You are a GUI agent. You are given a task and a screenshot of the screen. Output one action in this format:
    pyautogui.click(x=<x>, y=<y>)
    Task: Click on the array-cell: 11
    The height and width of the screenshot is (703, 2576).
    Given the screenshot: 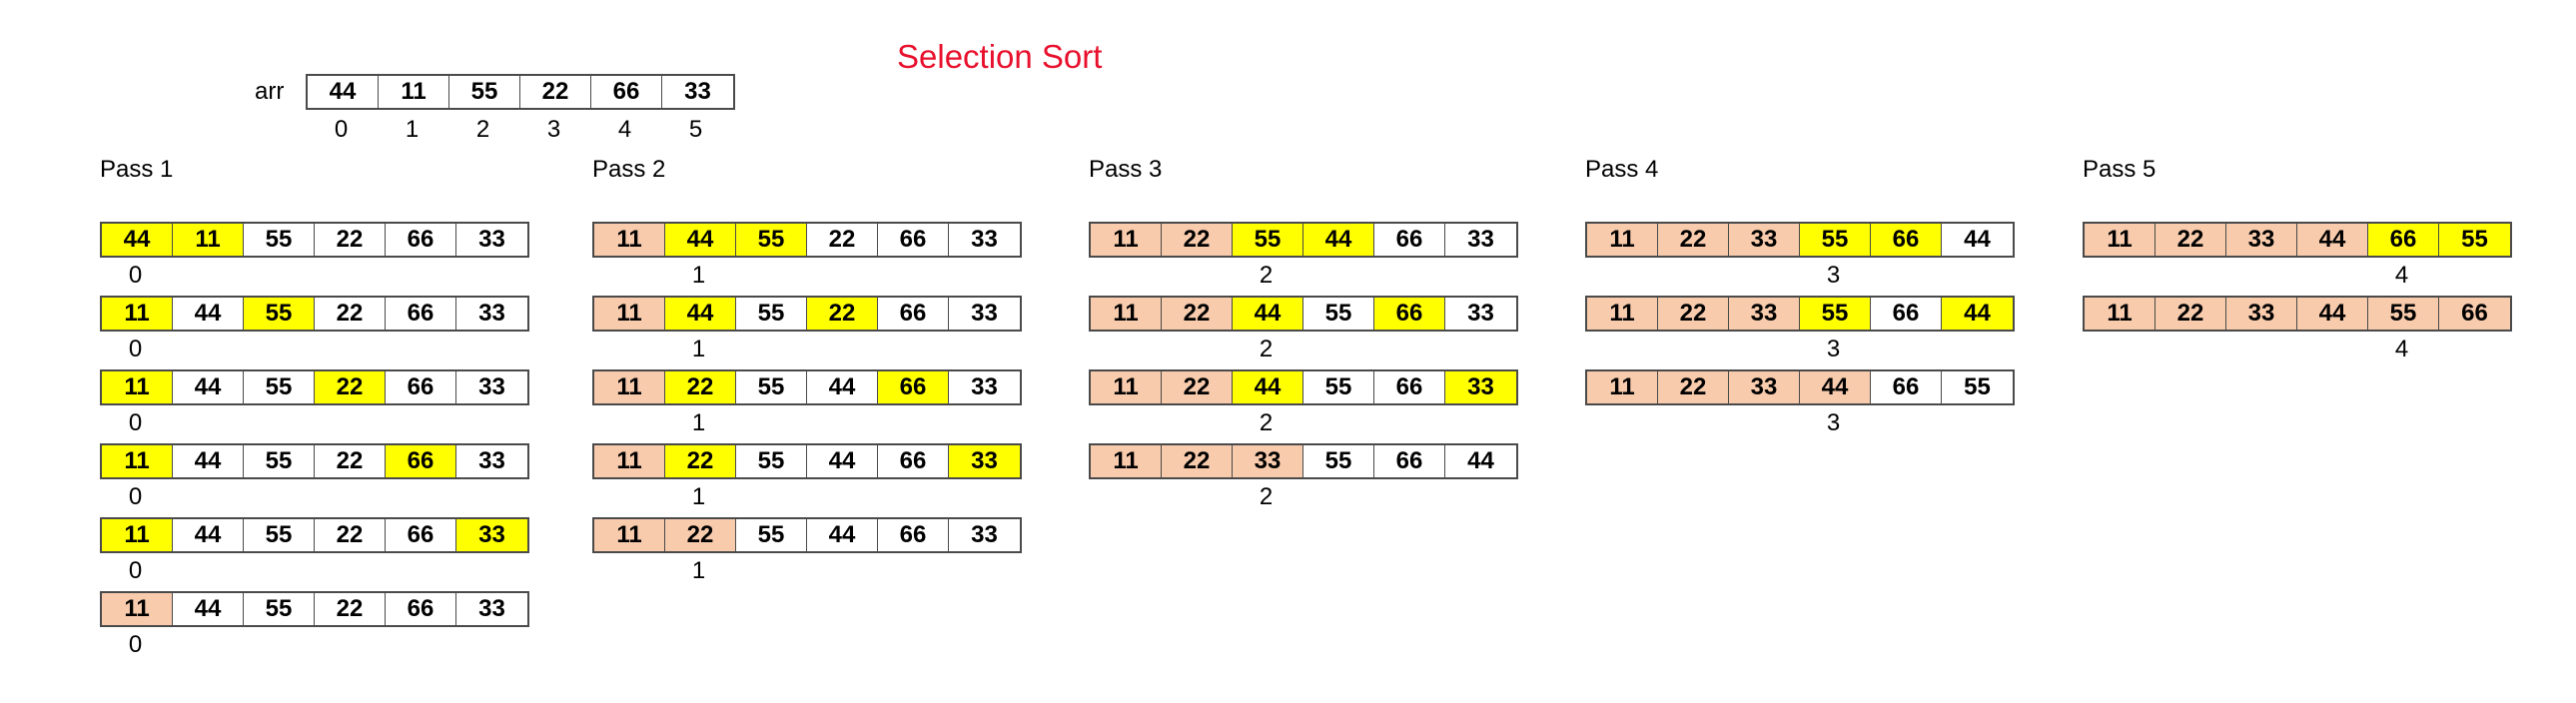 What is the action you would take?
    pyautogui.click(x=414, y=92)
    